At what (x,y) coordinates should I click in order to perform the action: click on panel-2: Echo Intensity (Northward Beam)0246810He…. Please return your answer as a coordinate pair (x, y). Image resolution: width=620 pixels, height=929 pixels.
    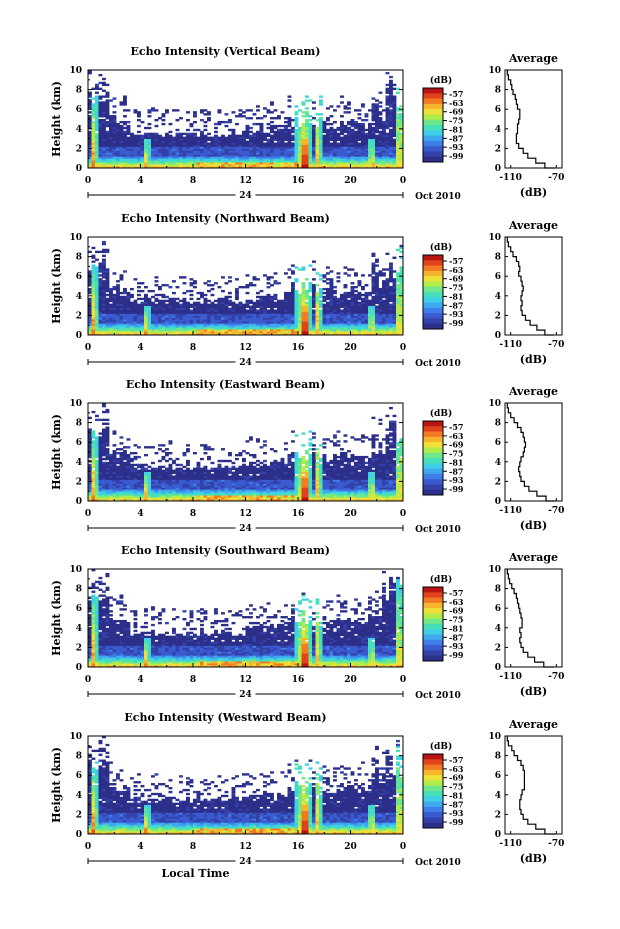
    Looking at the image, I should click on (307, 290).